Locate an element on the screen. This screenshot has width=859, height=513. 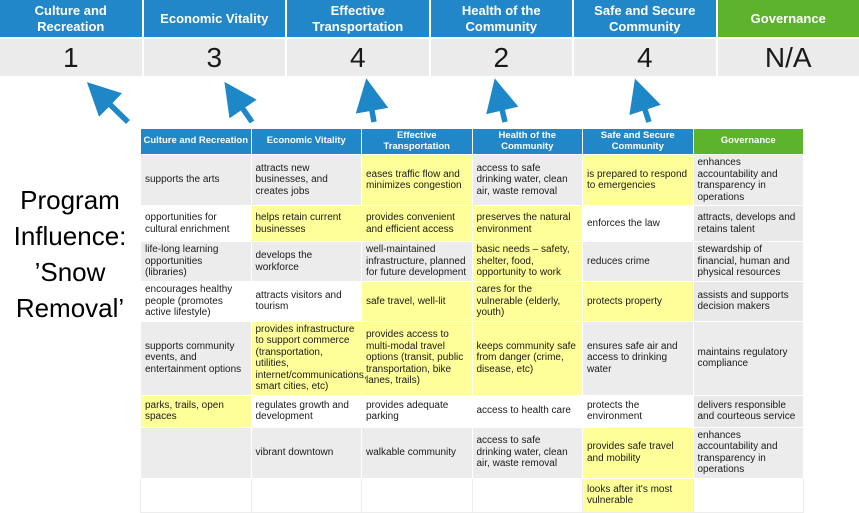
matrix-cell: provides convenient and efficient access is located at coordinates (417, 224).